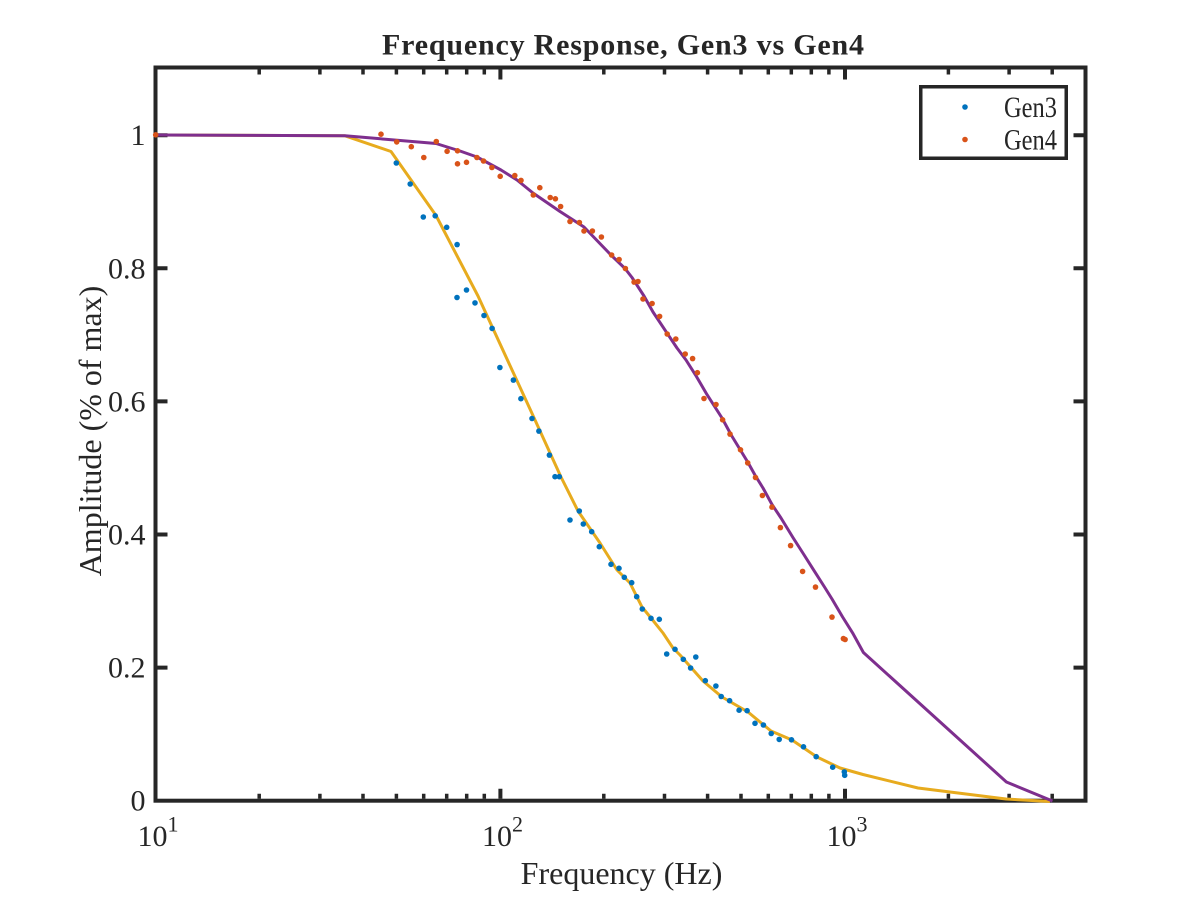  I want to click on svg-text: 0, so click(138, 801).